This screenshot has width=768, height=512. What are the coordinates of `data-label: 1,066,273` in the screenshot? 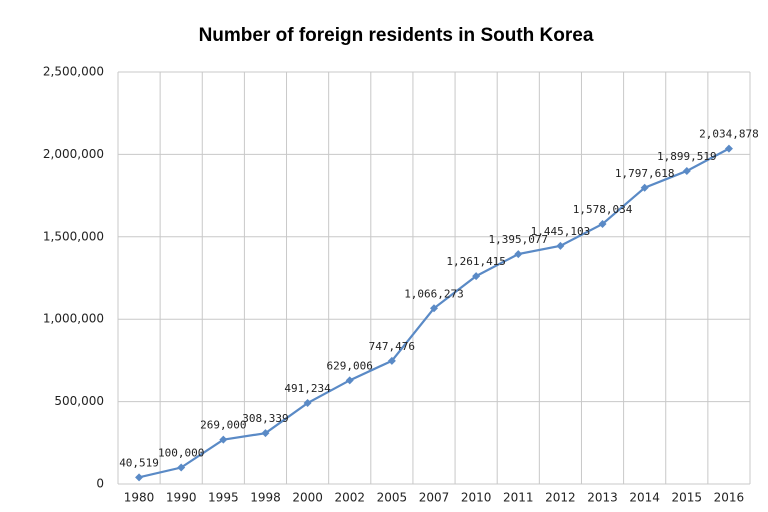 It's located at (434, 293).